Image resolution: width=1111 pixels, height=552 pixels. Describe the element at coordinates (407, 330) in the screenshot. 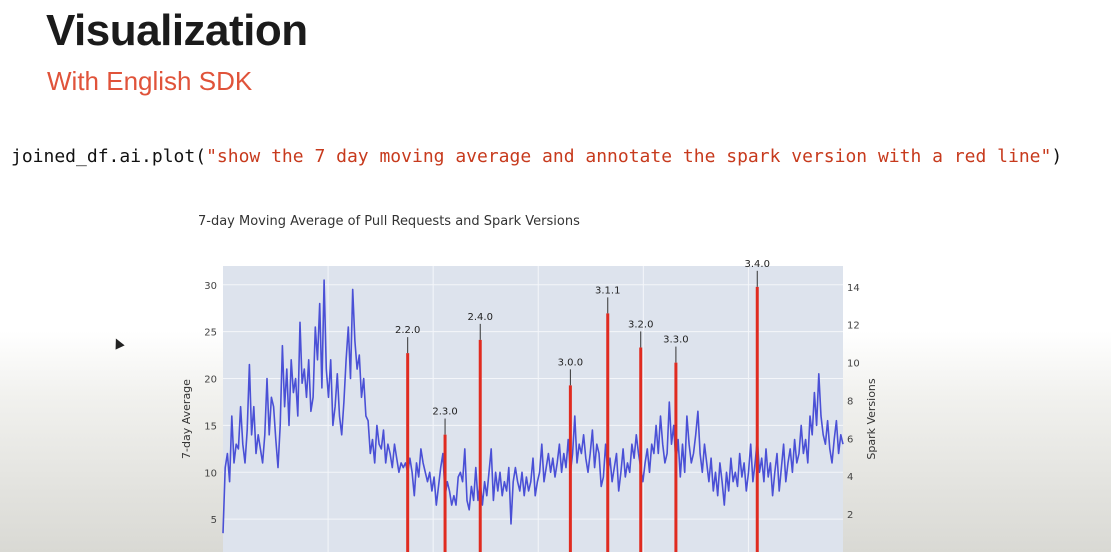

I see `version-label: 2.2.0` at that location.